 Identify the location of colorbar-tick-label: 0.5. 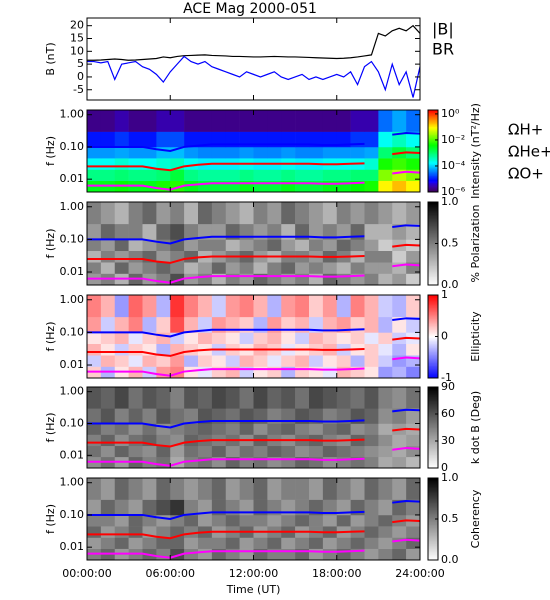
(450, 518).